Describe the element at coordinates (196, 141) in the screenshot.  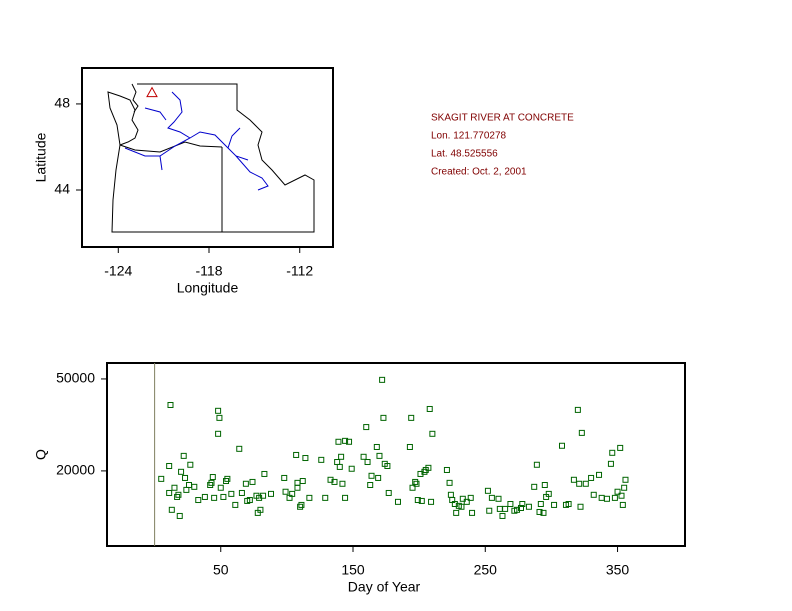
I see `rivers` at that location.